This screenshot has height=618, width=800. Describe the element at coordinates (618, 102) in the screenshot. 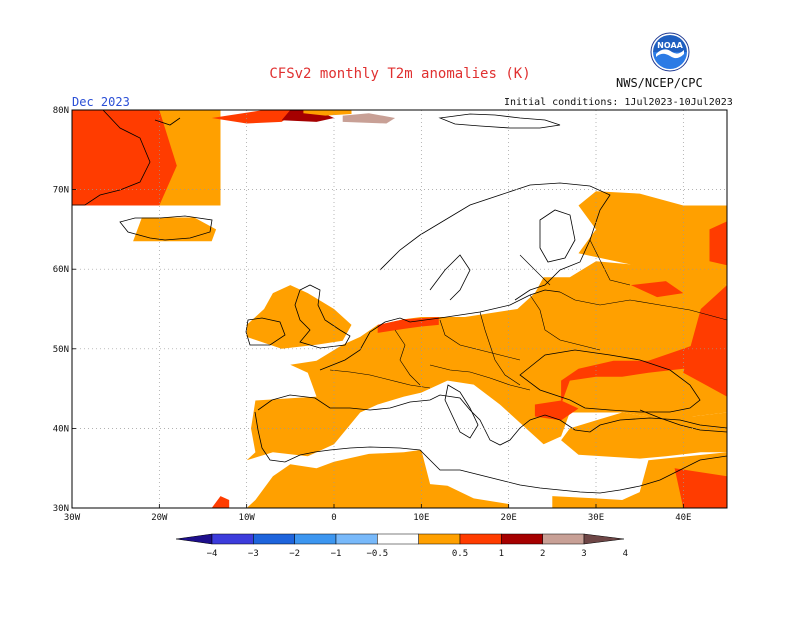

I see `initial-conditions: Initial conditions: 1Jul2023-10Jul2023` at that location.